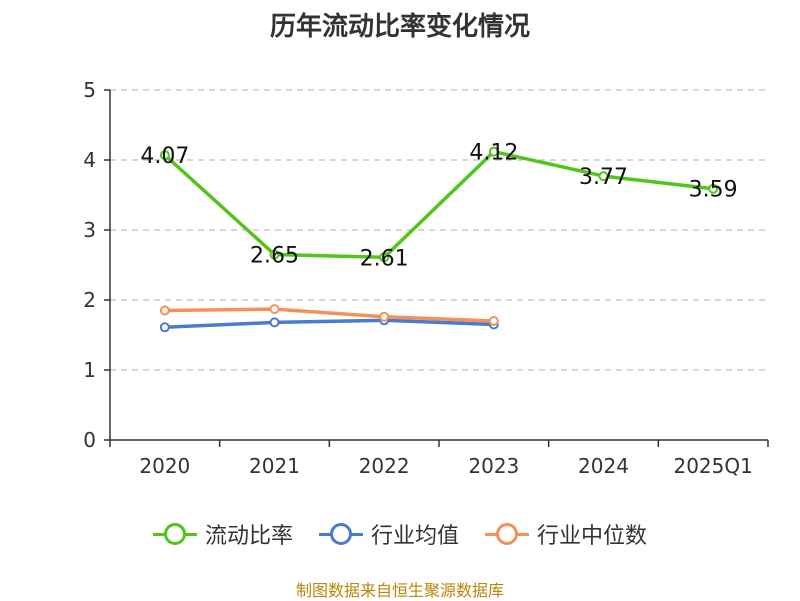 The image size is (800, 601). I want to click on legend-item-series-1: 行业均值, so click(388, 534).